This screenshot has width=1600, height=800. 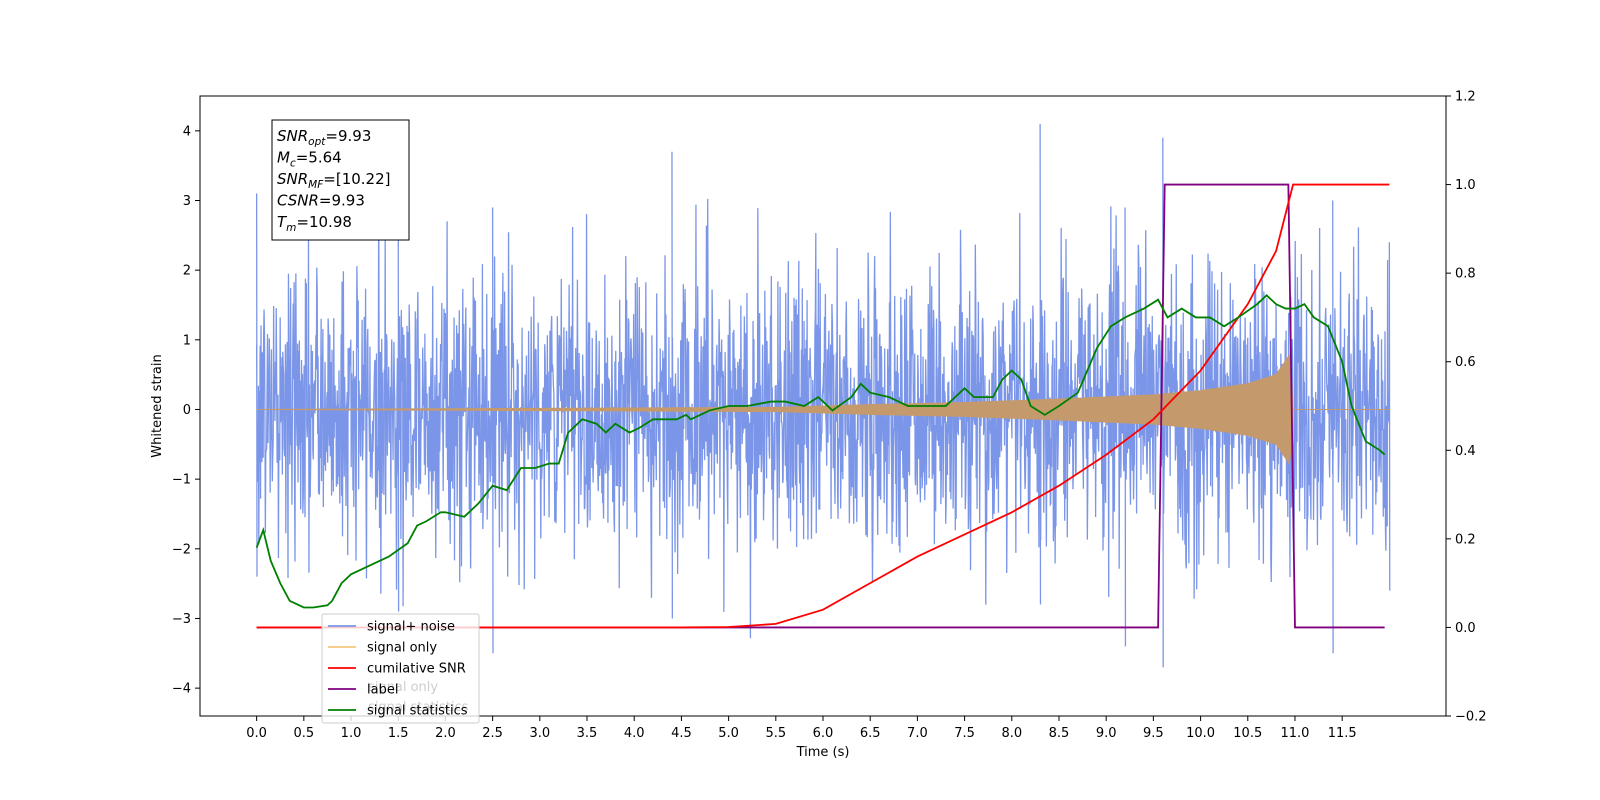 What do you see at coordinates (870, 733) in the screenshot?
I see `x-tick-label: 6.5` at bounding box center [870, 733].